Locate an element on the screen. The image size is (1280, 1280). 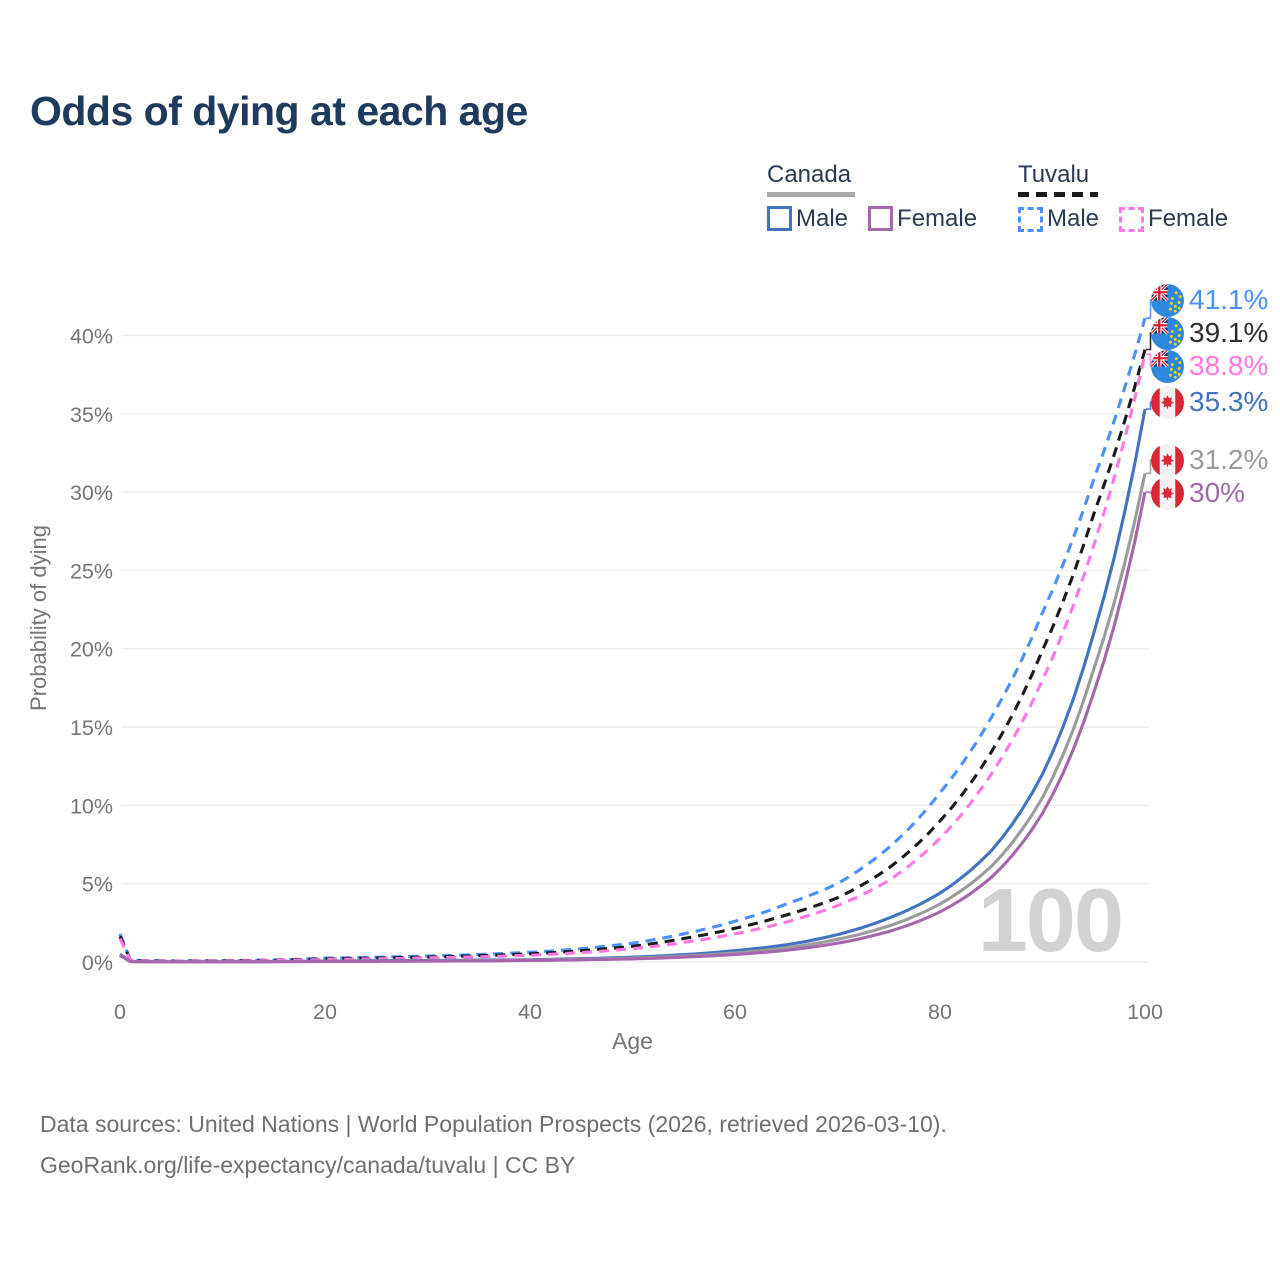
canada-line-swatch is located at coordinates (811, 194).